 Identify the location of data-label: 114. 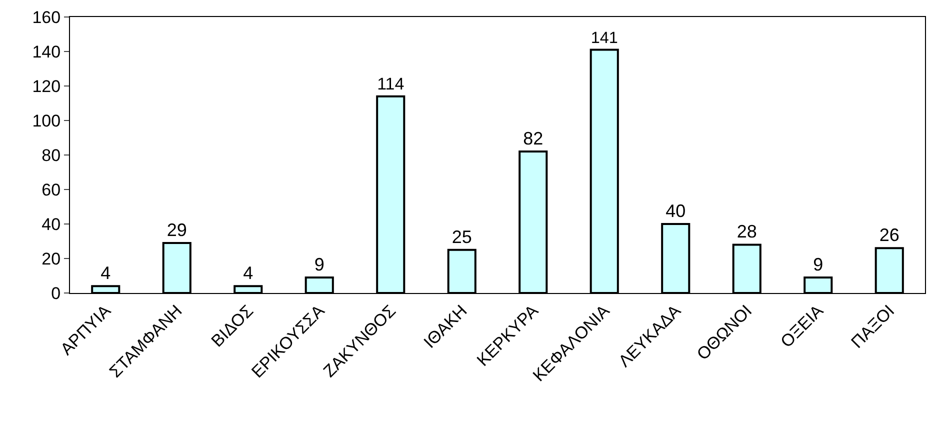
(390, 84).